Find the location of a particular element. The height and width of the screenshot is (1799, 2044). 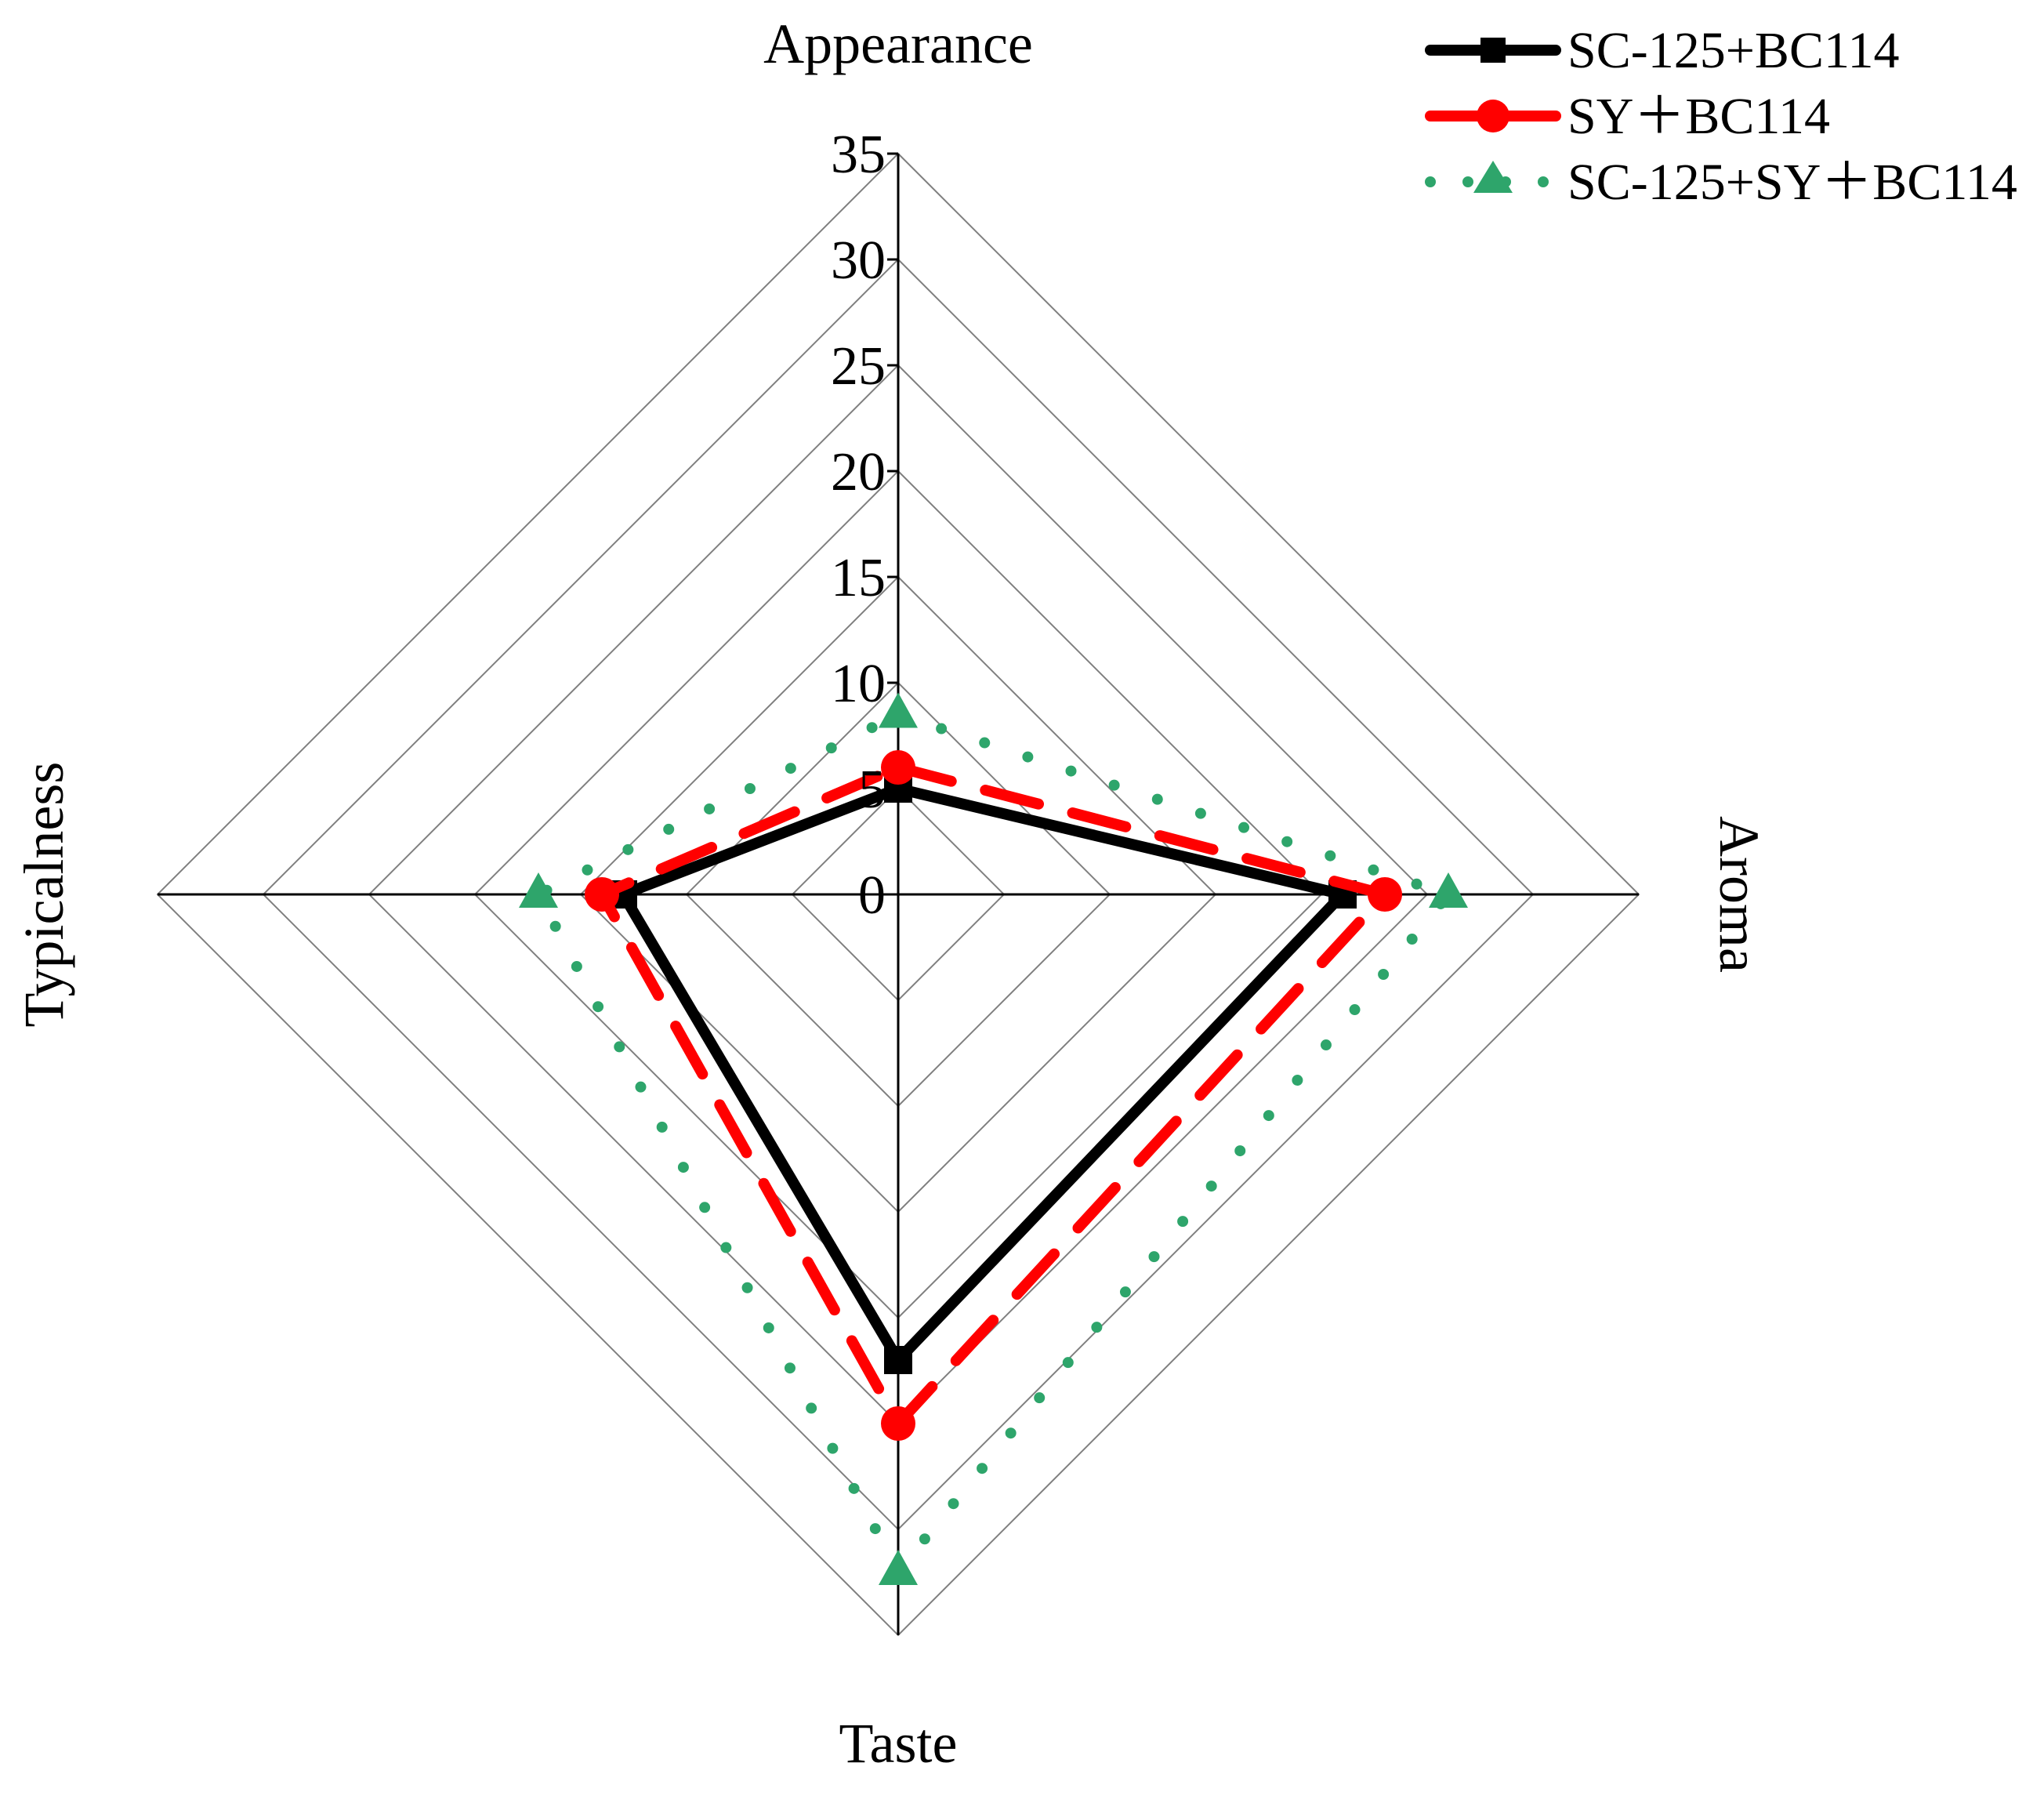

radial-tick-label: 10 is located at coordinates (858, 684).